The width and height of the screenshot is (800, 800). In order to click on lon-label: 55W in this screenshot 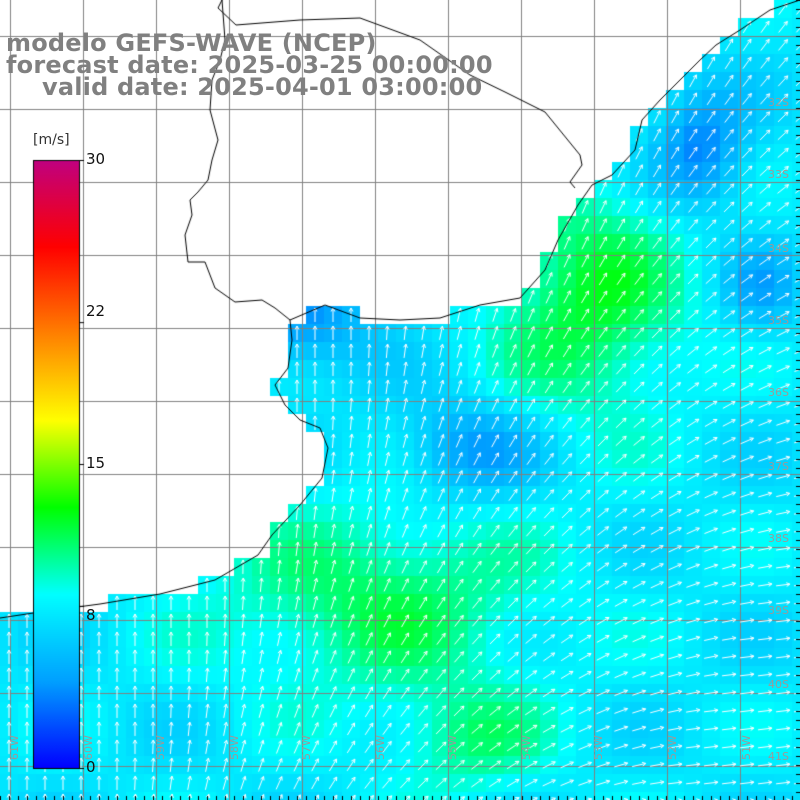, I will do `click(452, 747)`.